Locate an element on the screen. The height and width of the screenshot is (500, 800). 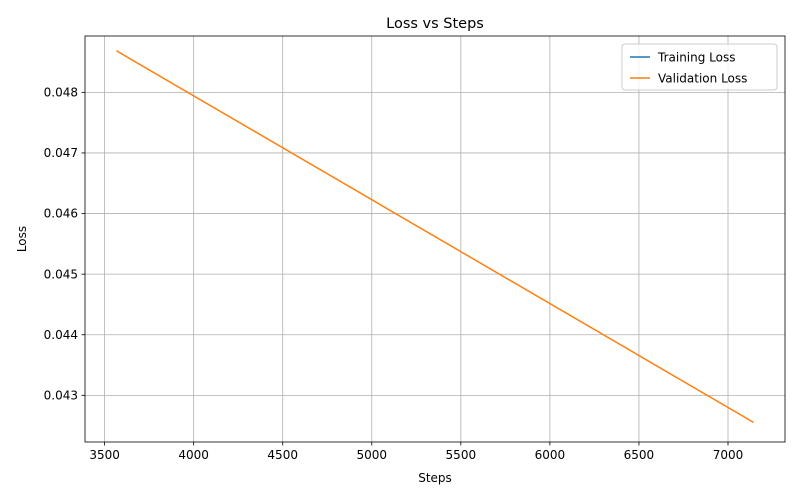
y-tick-label: 0.048 is located at coordinates (61, 93).